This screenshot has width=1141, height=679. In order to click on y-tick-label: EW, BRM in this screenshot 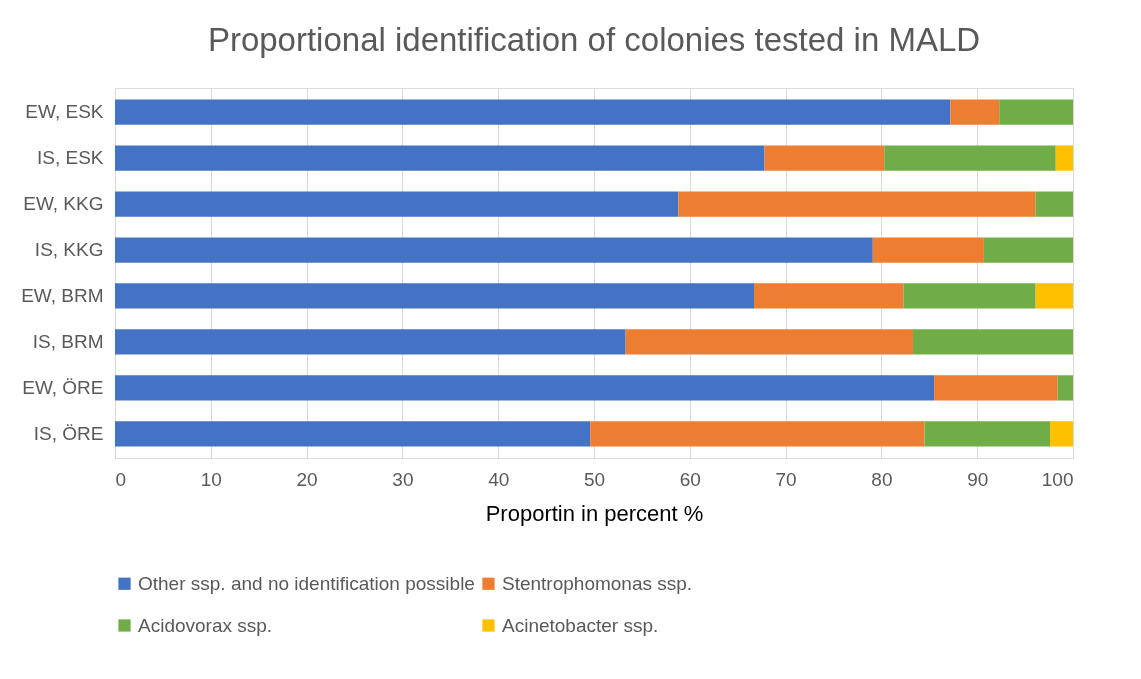, I will do `click(62, 295)`.